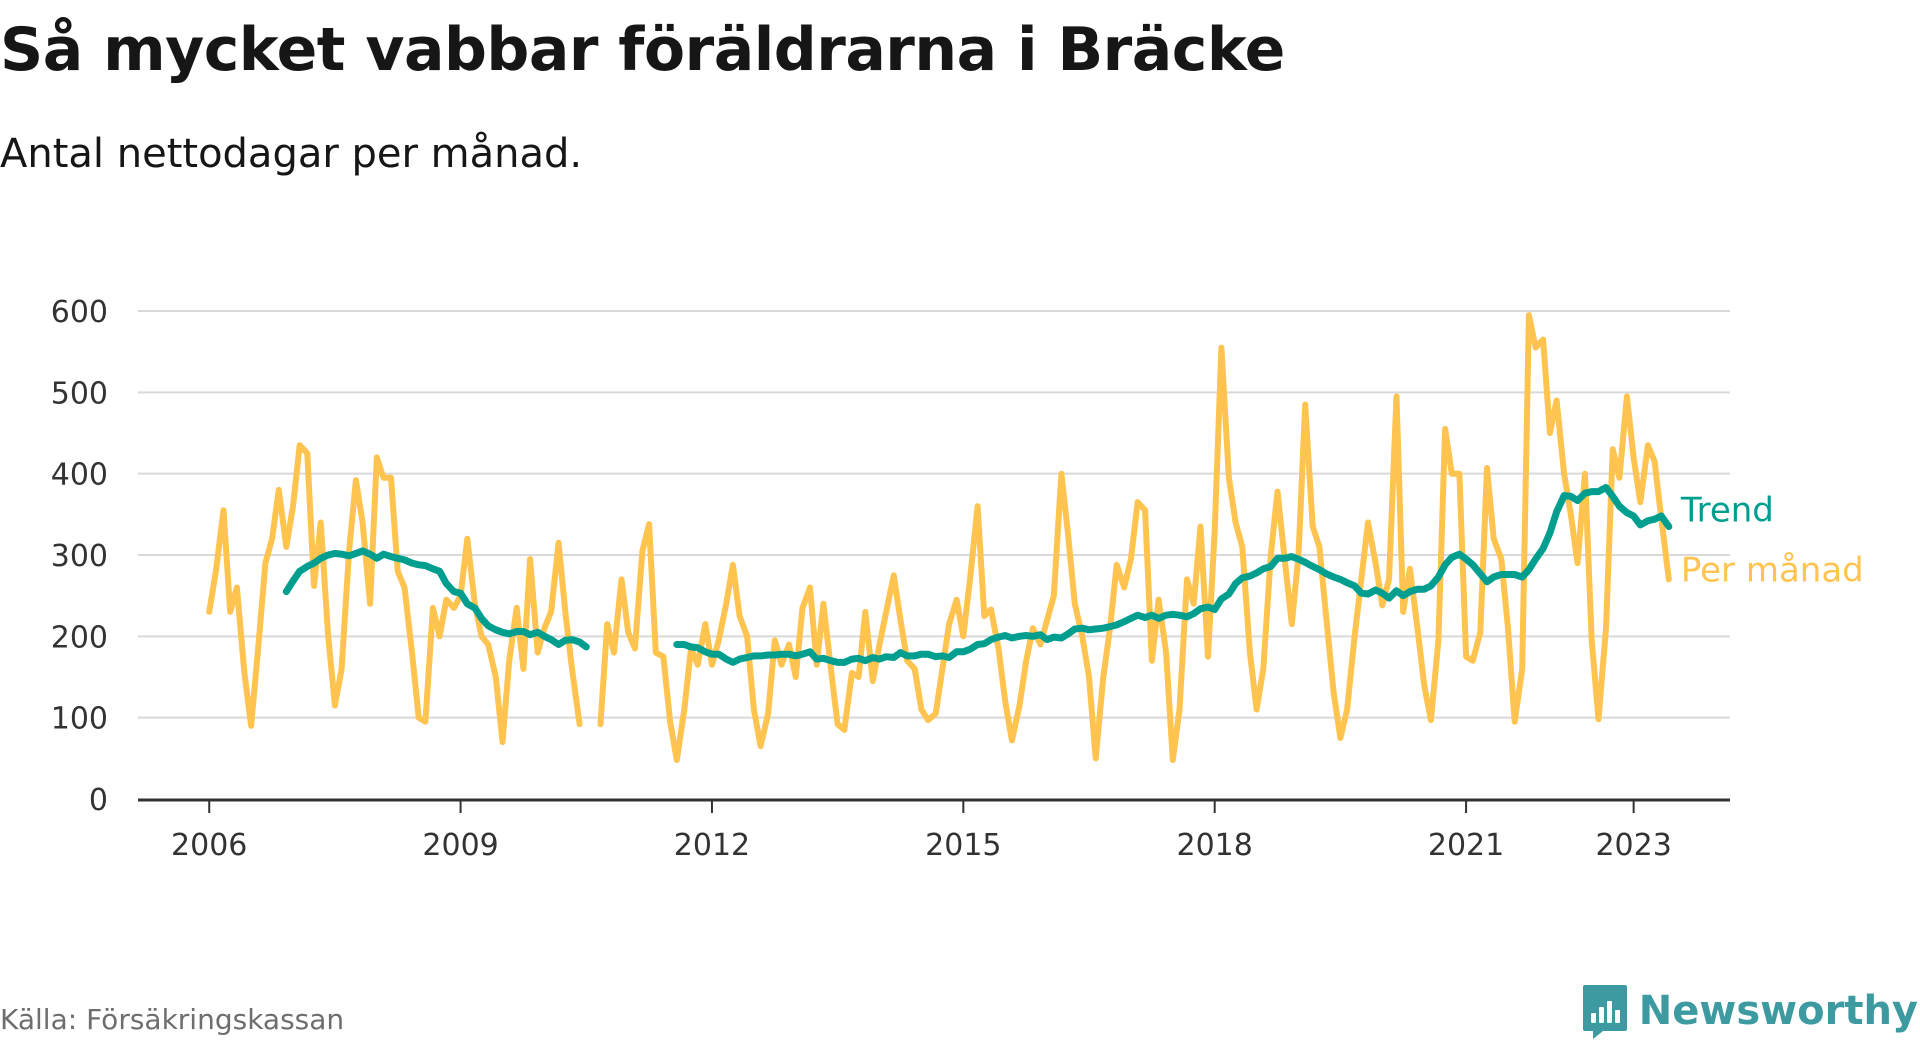  Describe the element at coordinates (172, 1019) in the screenshot. I see `source-note: Källa: Försäkringskassan` at that location.